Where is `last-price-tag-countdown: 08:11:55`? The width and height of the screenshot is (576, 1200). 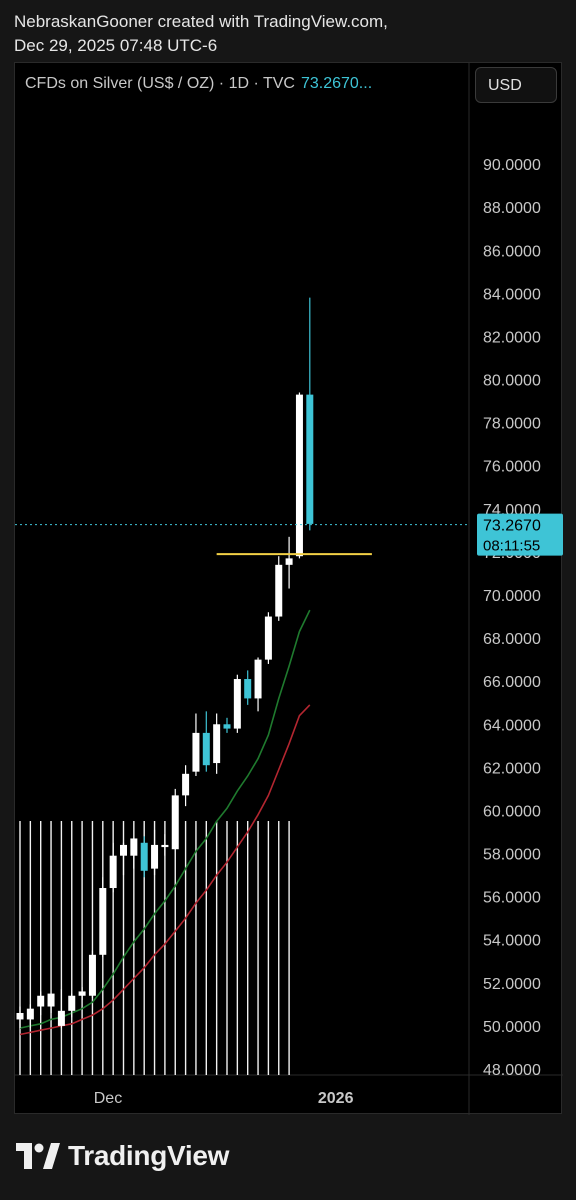 last-price-tag-countdown: 08:11:55 is located at coordinates (511, 546).